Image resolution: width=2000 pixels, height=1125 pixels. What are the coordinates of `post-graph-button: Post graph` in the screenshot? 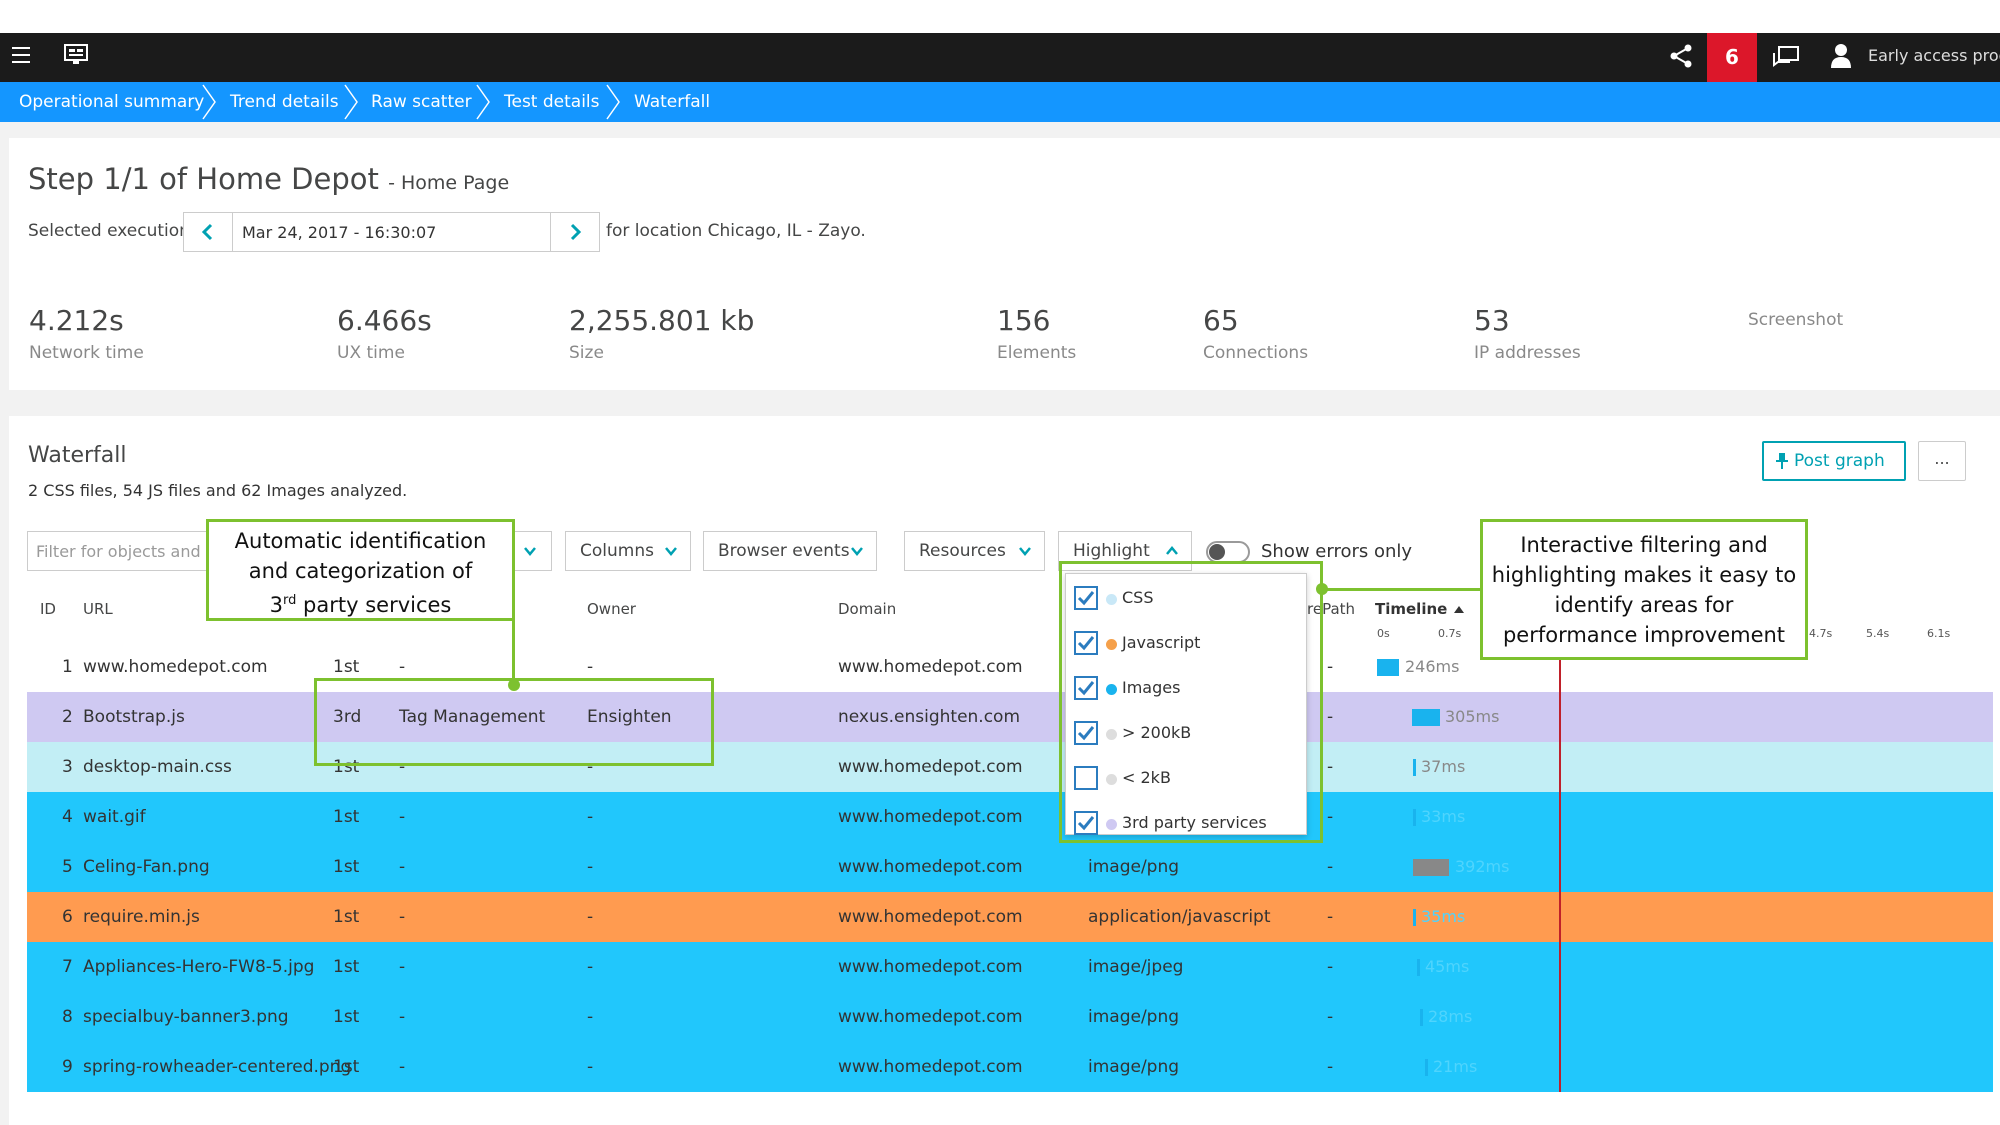 It's located at (1834, 461).